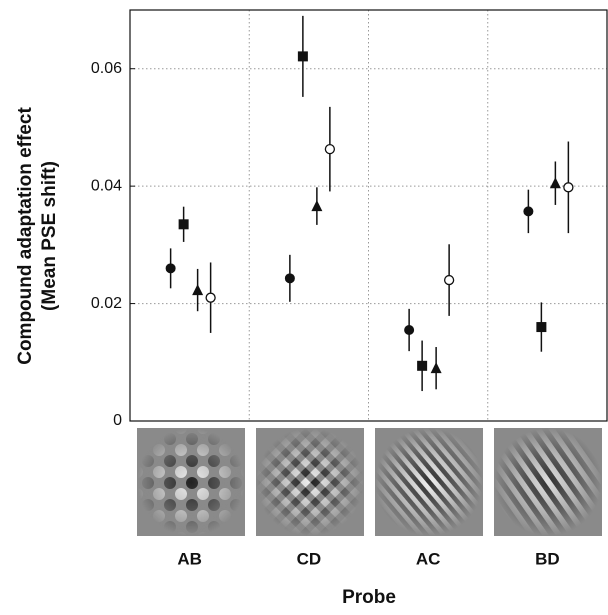  I want to click on x-tick-label: CD, so click(309, 558).